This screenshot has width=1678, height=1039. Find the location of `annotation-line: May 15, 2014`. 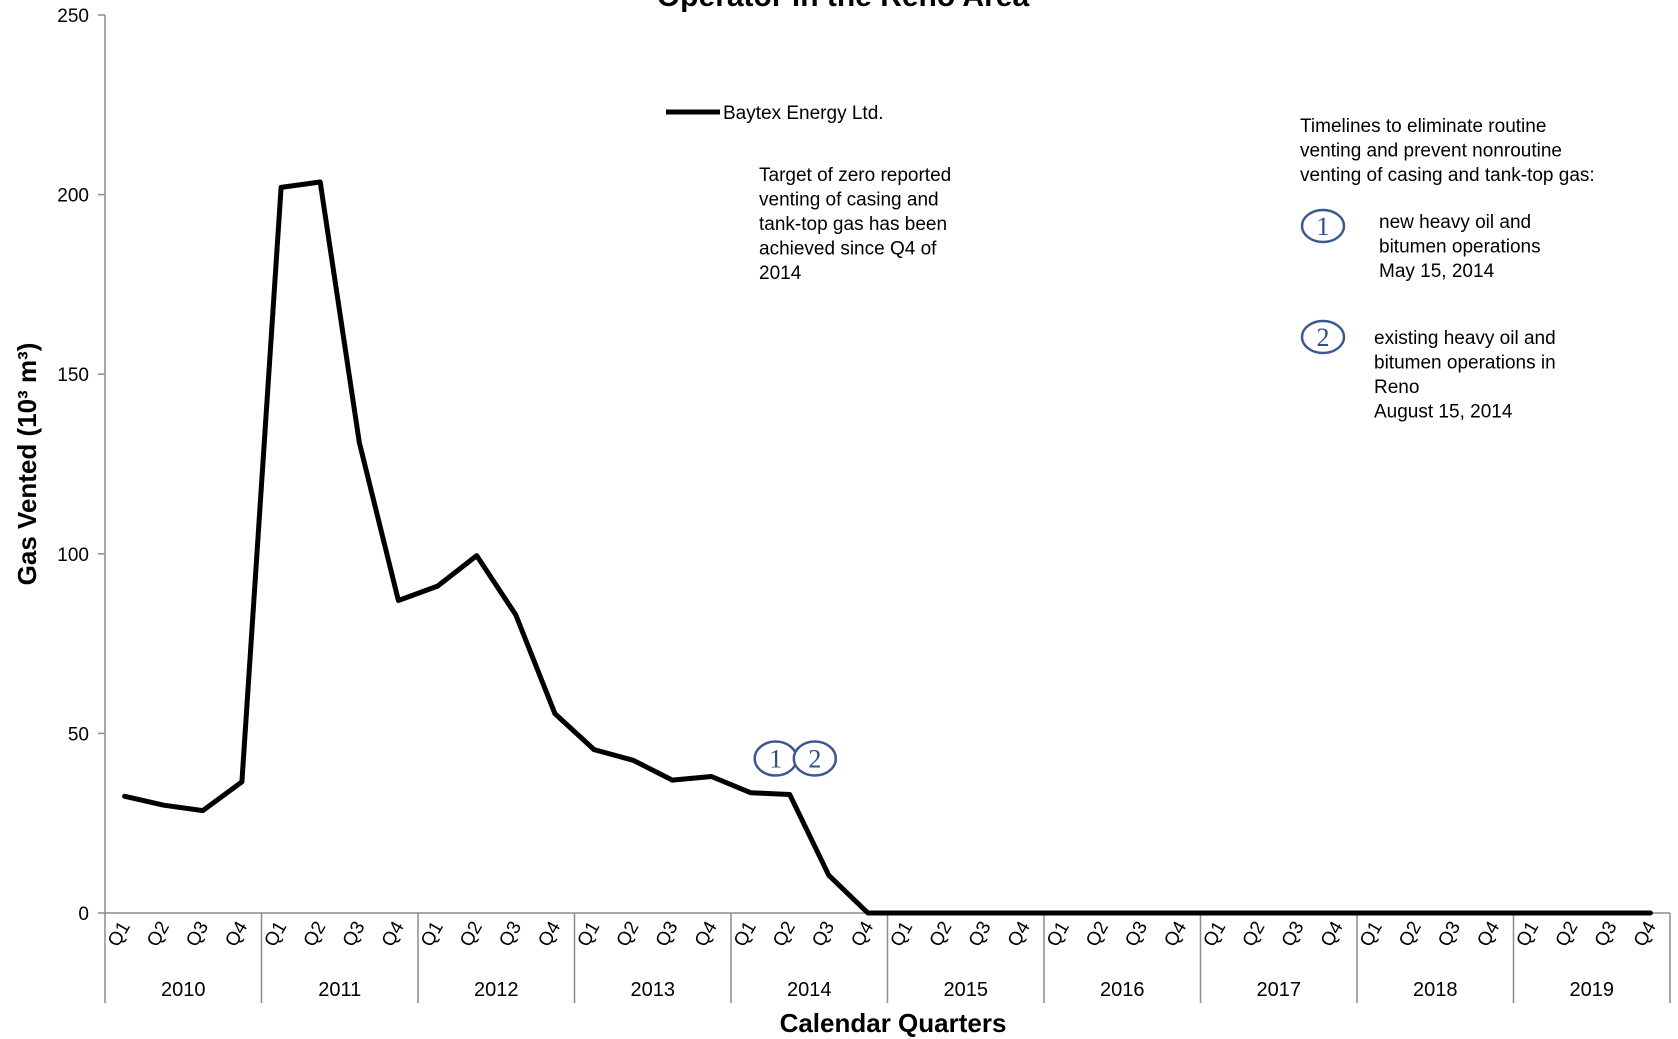

annotation-line: May 15, 2014 is located at coordinates (1437, 271).